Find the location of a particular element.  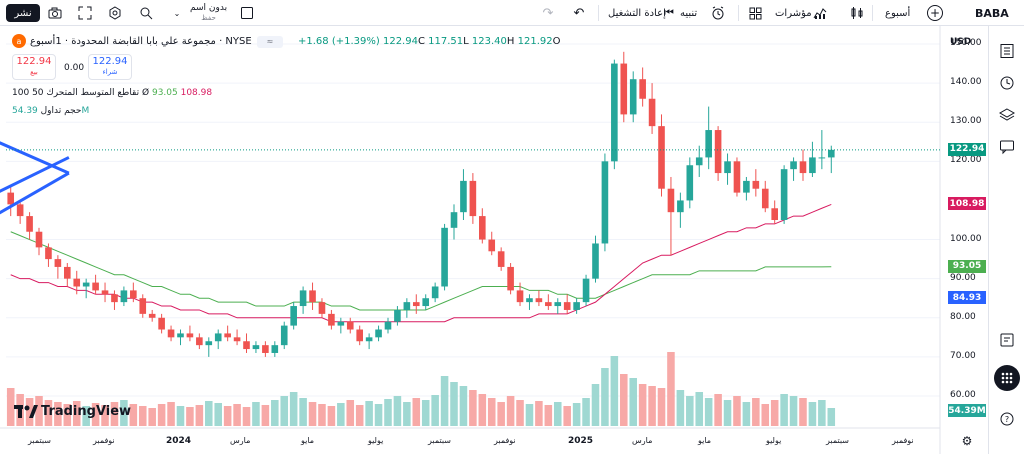

chat-icon is located at coordinates (1007, 147).